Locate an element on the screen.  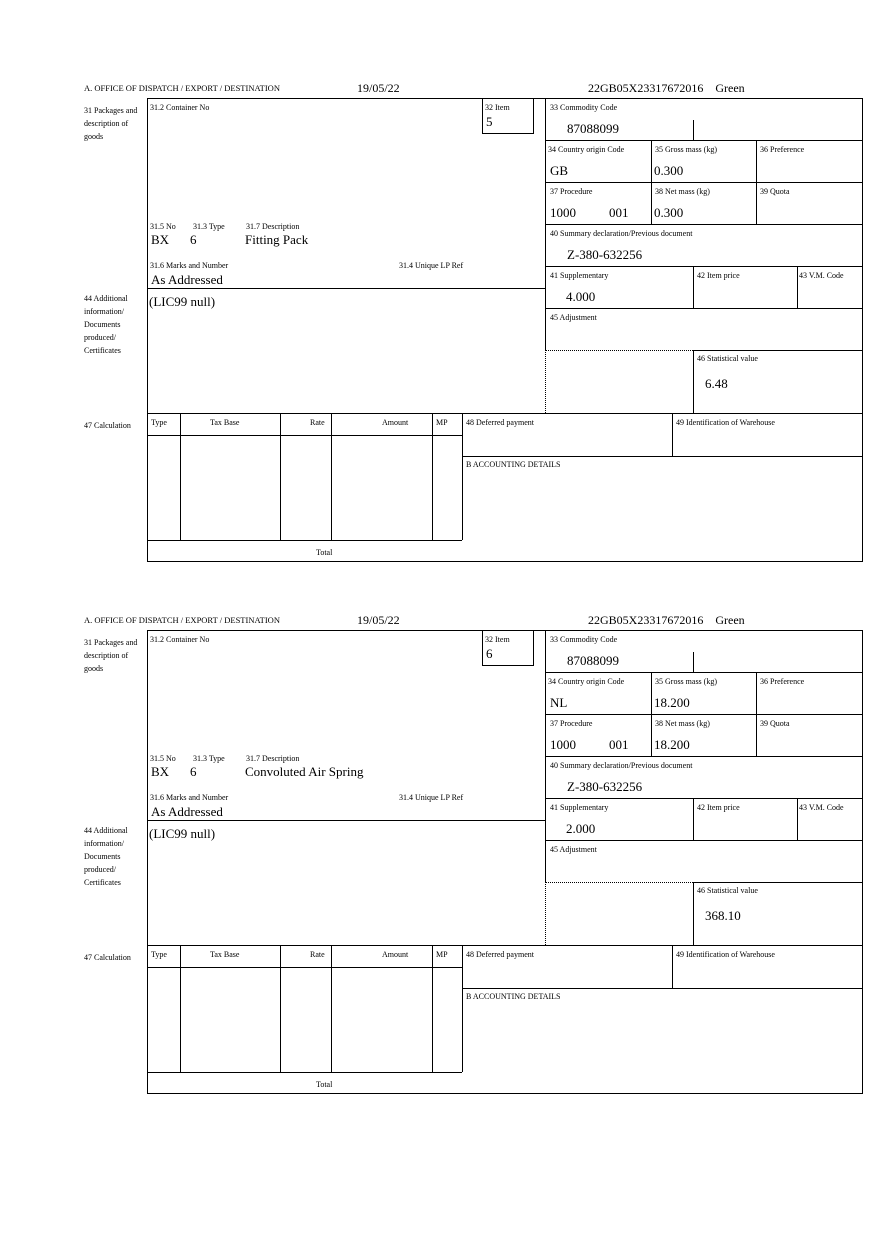
country-label: 34 Country origin Code is located at coordinates (586, 149).